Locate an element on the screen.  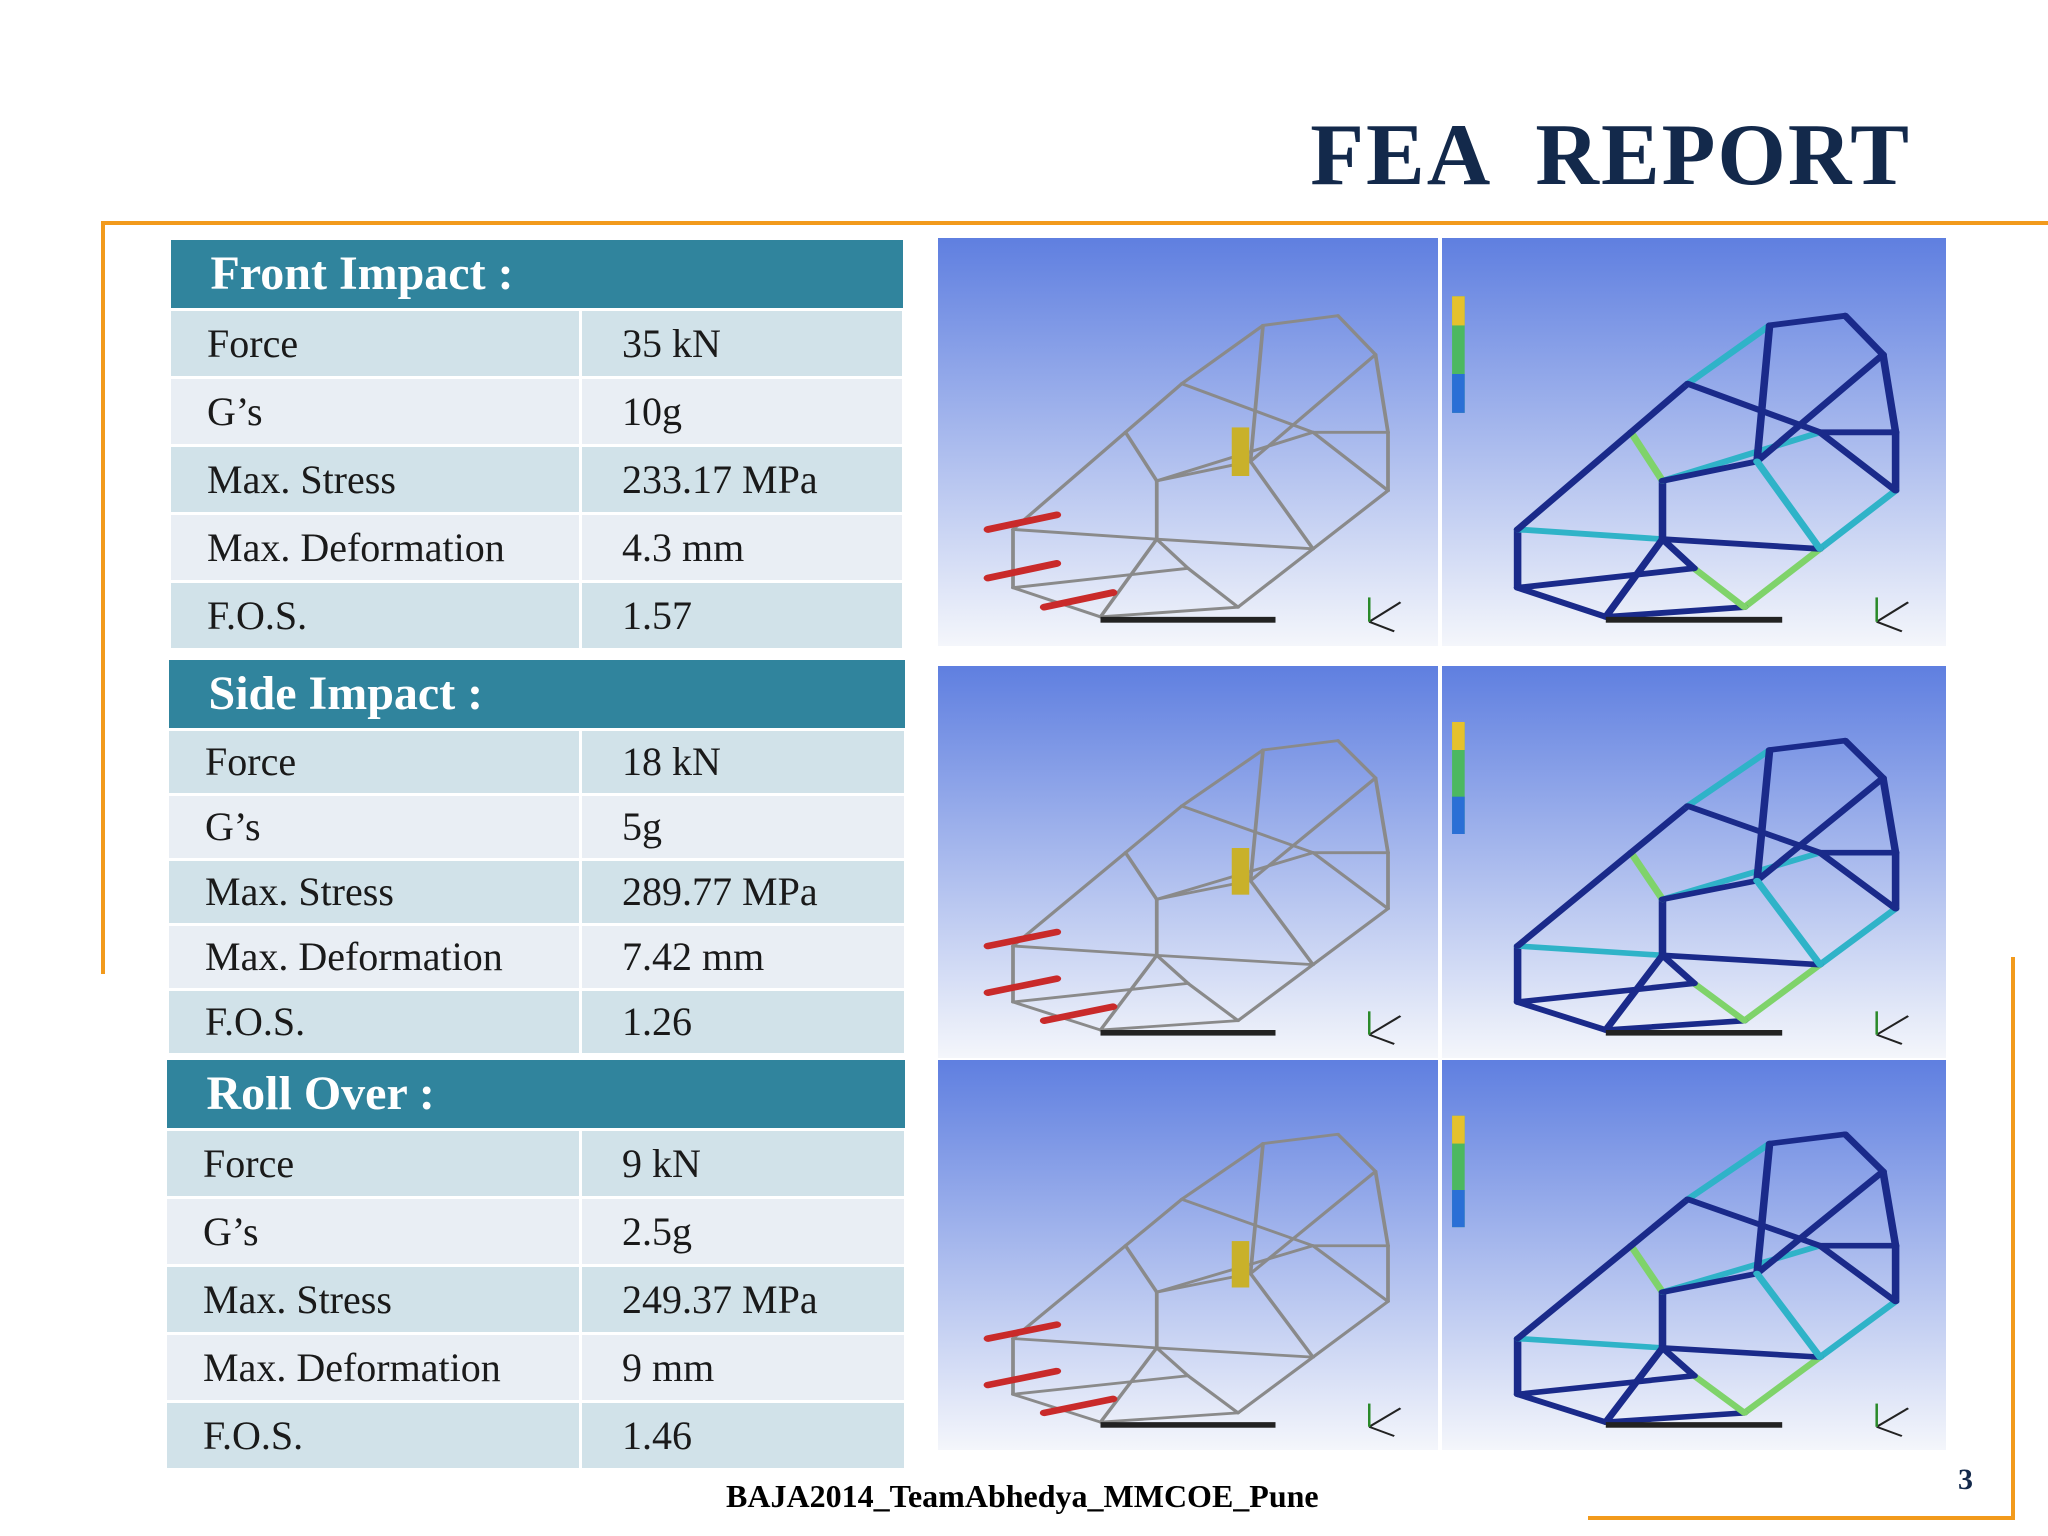
side-impact-heading: Side Impact : is located at coordinates (536, 694).